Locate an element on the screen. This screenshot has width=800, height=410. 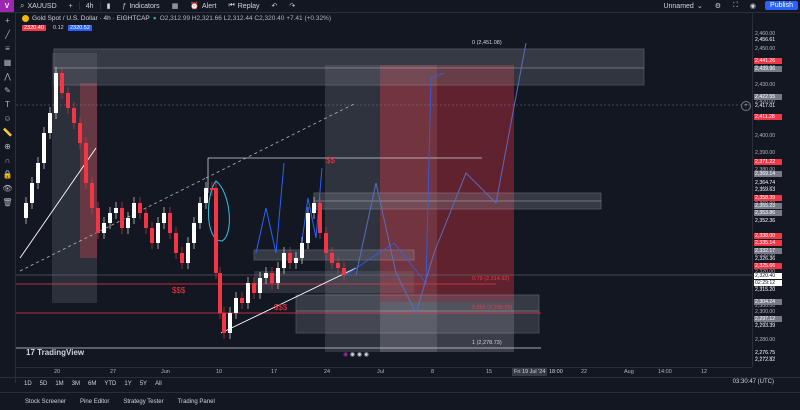
economic-events: ◉ ◉ ◉ ◉ is located at coordinates (356, 354).